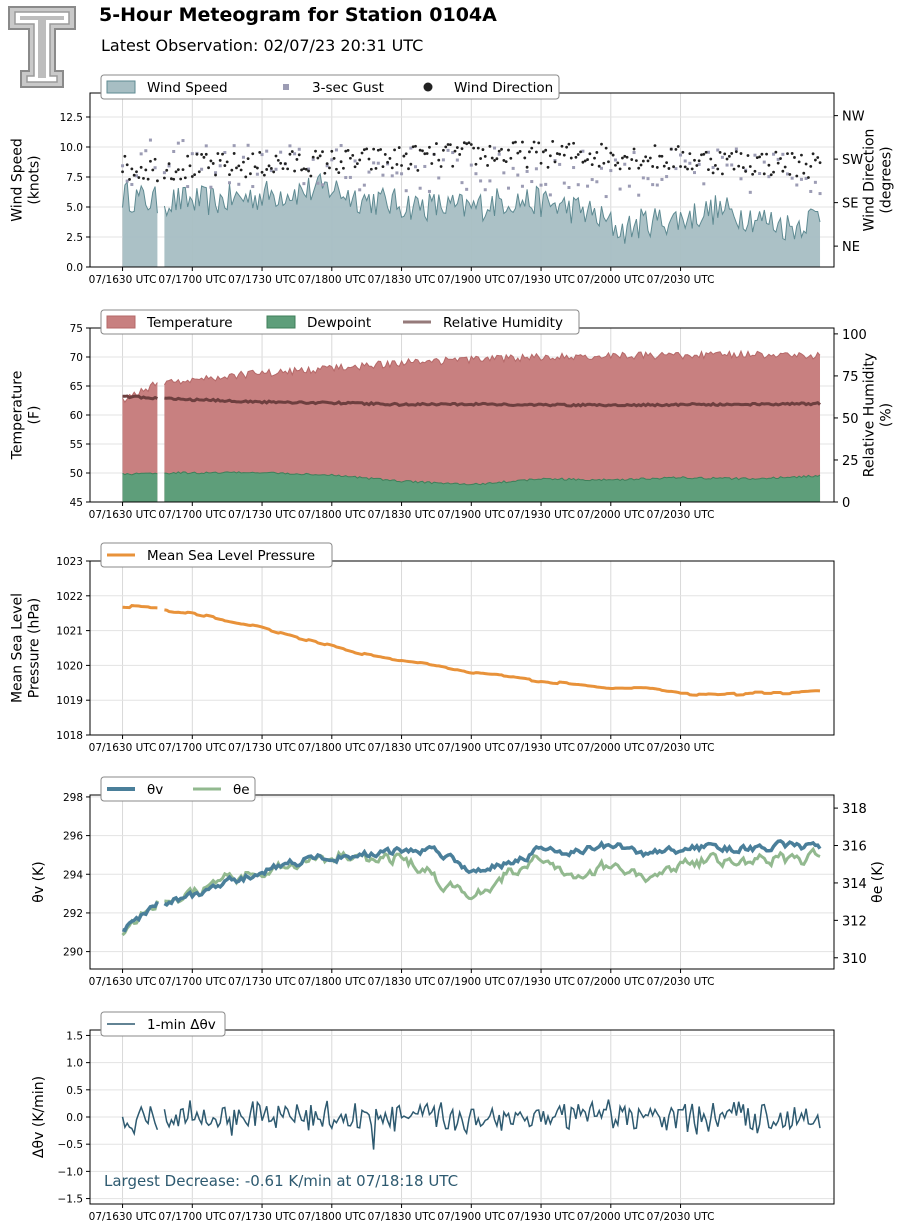  What do you see at coordinates (471, 280) in the screenshot?
I see `x-tick-label: 07/1900 UTC` at bounding box center [471, 280].